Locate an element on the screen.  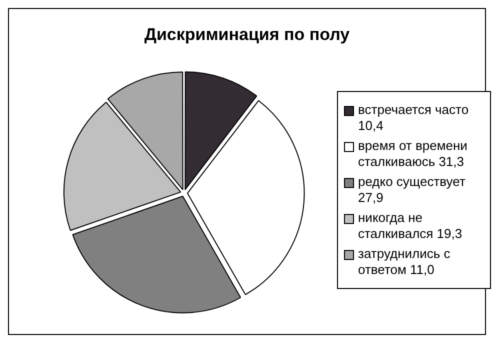
legend-label: затруднились с ответом 11,0 is located at coordinates (405, 262).